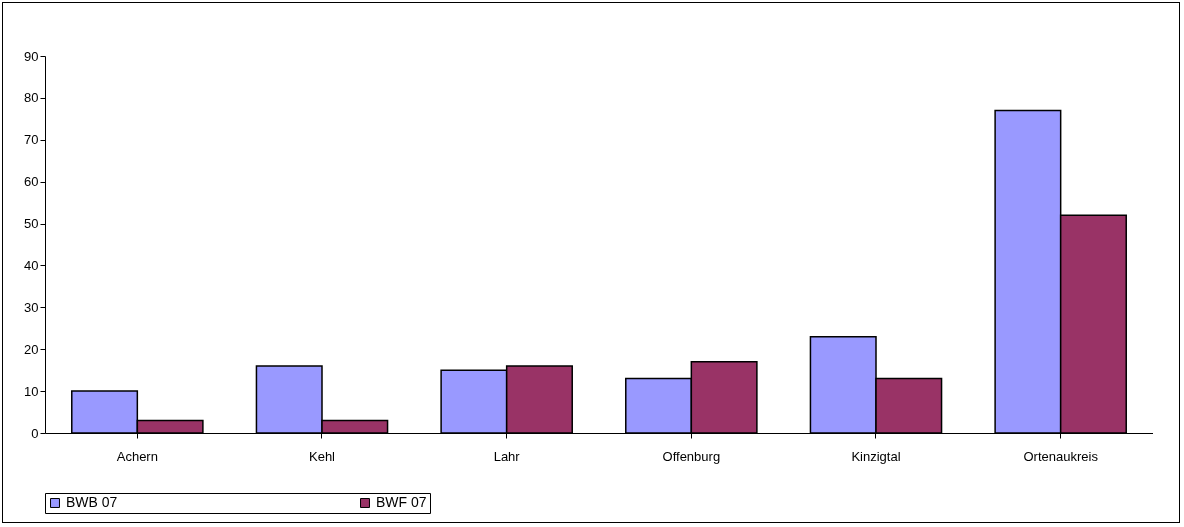 The image size is (1184, 527). I want to click on y-tick-label: 0, so click(35, 433).